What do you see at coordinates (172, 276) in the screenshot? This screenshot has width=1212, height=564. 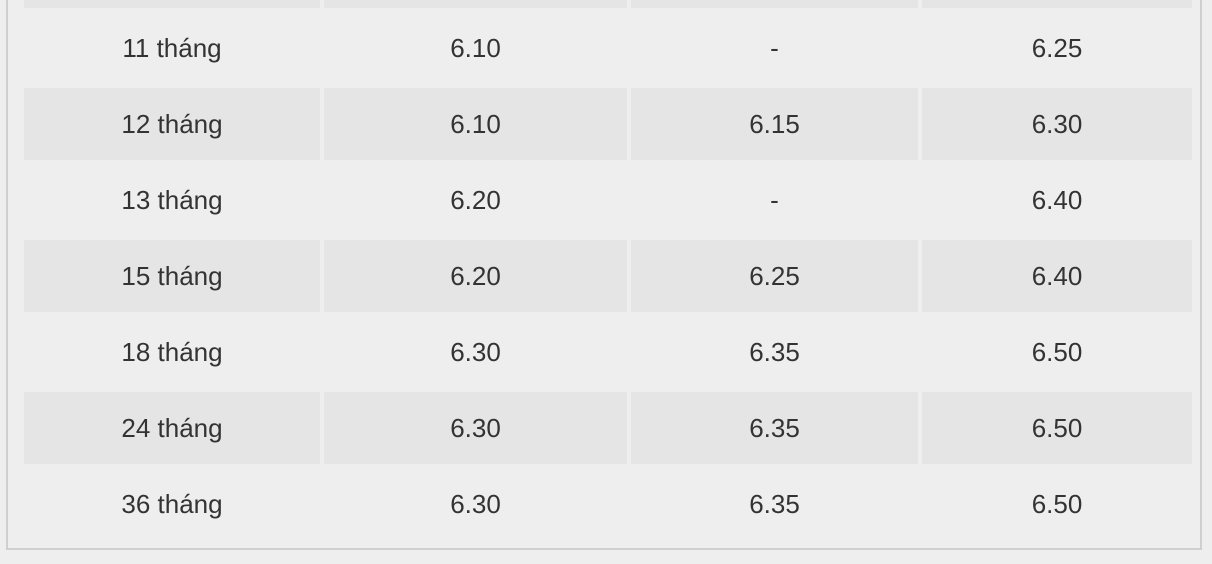 I see `term-cell: 15 tháng` at bounding box center [172, 276].